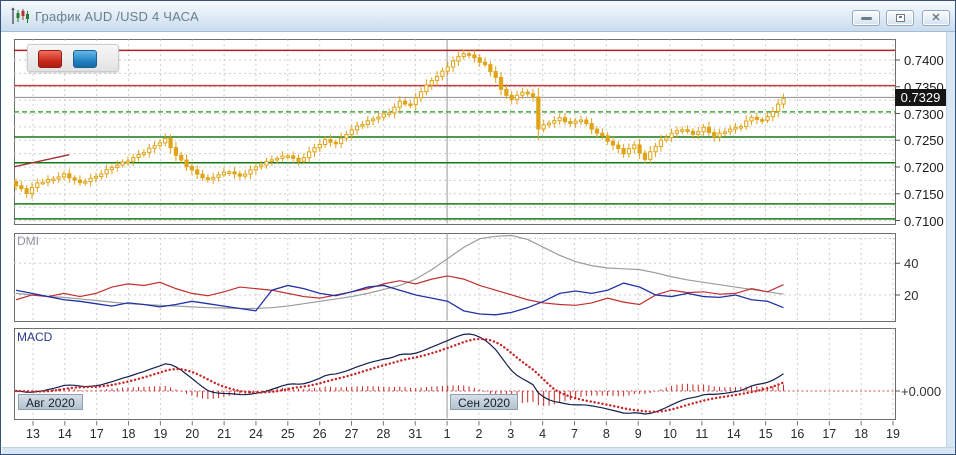 Image resolution: width=956 pixels, height=455 pixels. What do you see at coordinates (924, 194) in the screenshot?
I see `price-axis-label: 0.7150` at bounding box center [924, 194].